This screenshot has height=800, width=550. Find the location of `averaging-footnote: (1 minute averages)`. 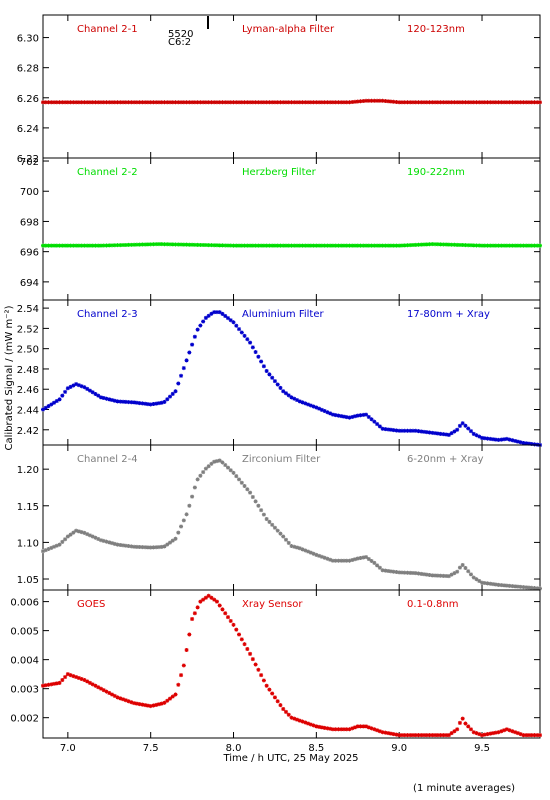

averaging-footnote: (1 minute averages) is located at coordinates (464, 788).